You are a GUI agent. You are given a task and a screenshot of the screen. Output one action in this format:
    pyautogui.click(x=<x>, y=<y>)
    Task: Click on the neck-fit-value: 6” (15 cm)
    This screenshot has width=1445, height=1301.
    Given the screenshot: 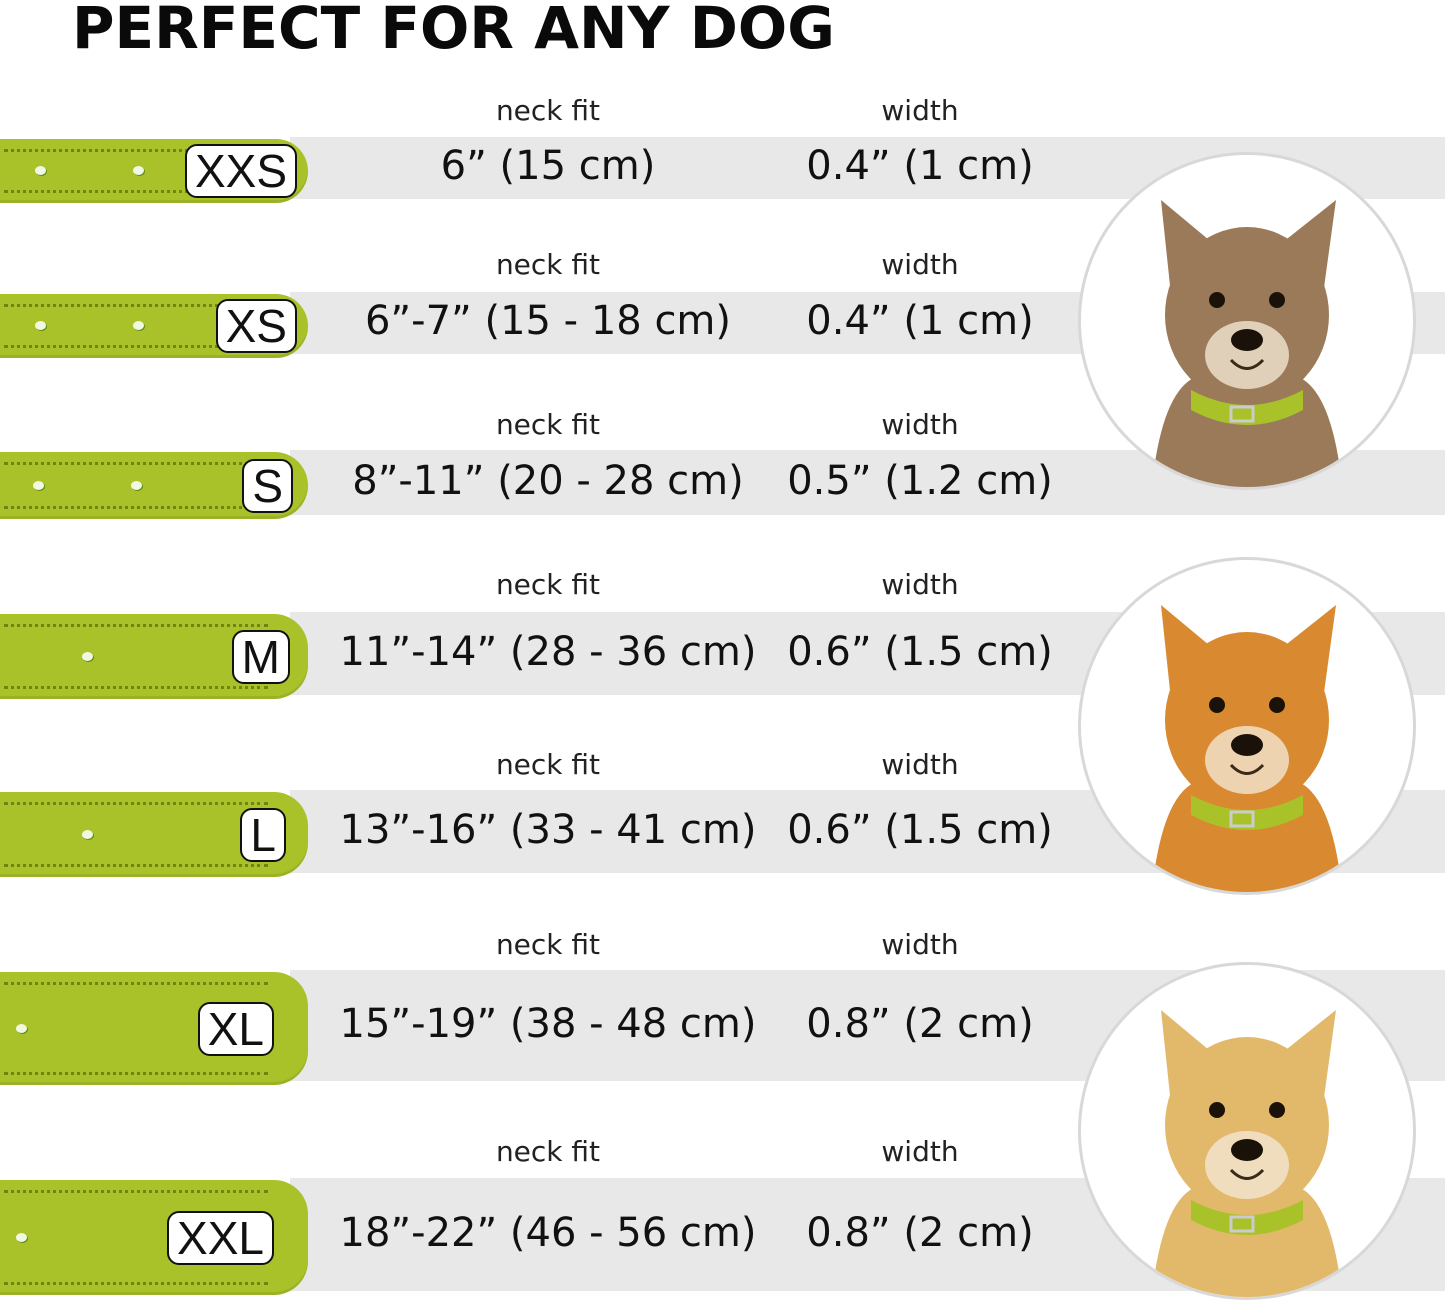 What is the action you would take?
    pyautogui.click(x=548, y=166)
    